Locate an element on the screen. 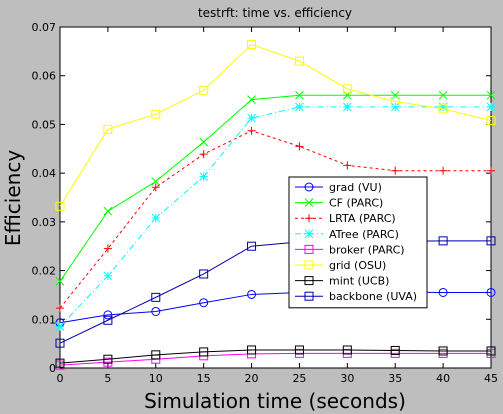 This screenshot has width=503, height=414. x-tick-label: 10 is located at coordinates (156, 378).